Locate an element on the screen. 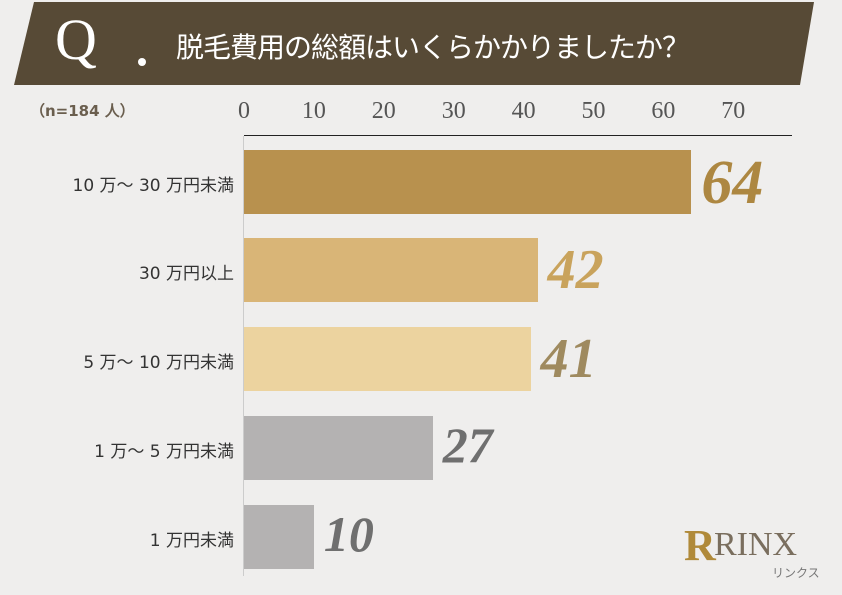 Image resolution: width=842 pixels, height=595 pixels. x-axis-line is located at coordinates (518, 135).